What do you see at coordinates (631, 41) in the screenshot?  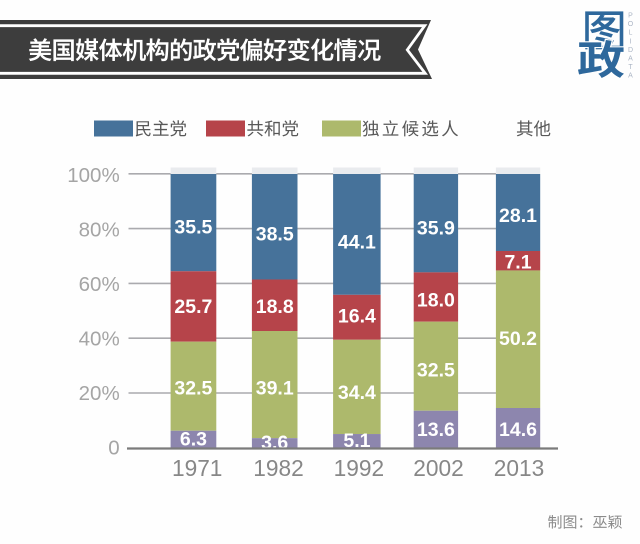 I see `svg-text: I` at bounding box center [631, 41].